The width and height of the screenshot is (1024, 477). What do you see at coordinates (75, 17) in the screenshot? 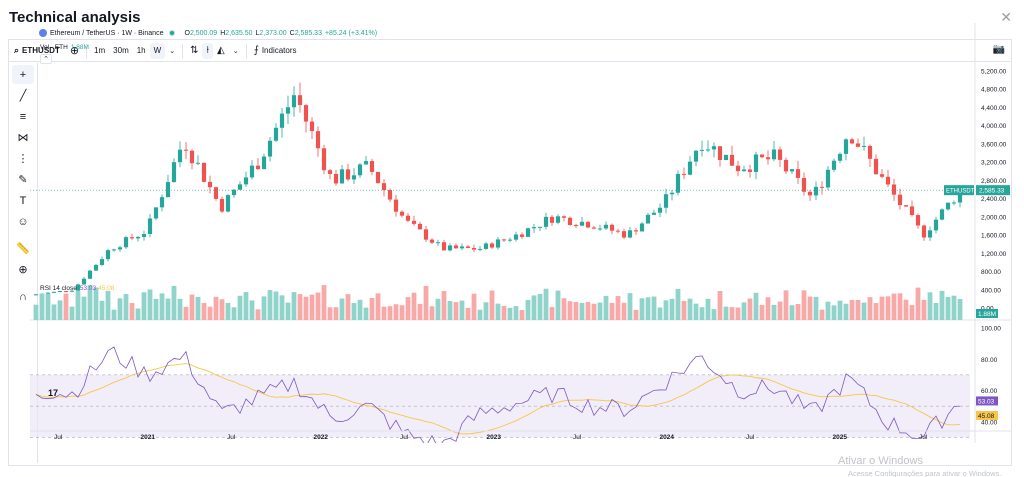
I see `dialog-title: Technical analysis` at bounding box center [75, 17].